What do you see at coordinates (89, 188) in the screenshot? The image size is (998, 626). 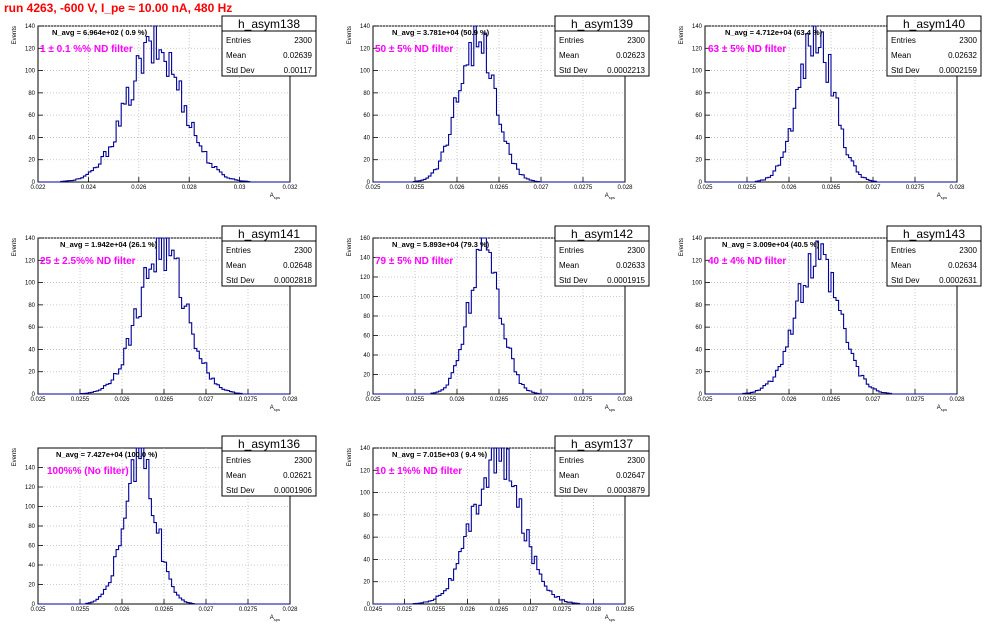 I see `x-tick-label: 0.024` at bounding box center [89, 188].